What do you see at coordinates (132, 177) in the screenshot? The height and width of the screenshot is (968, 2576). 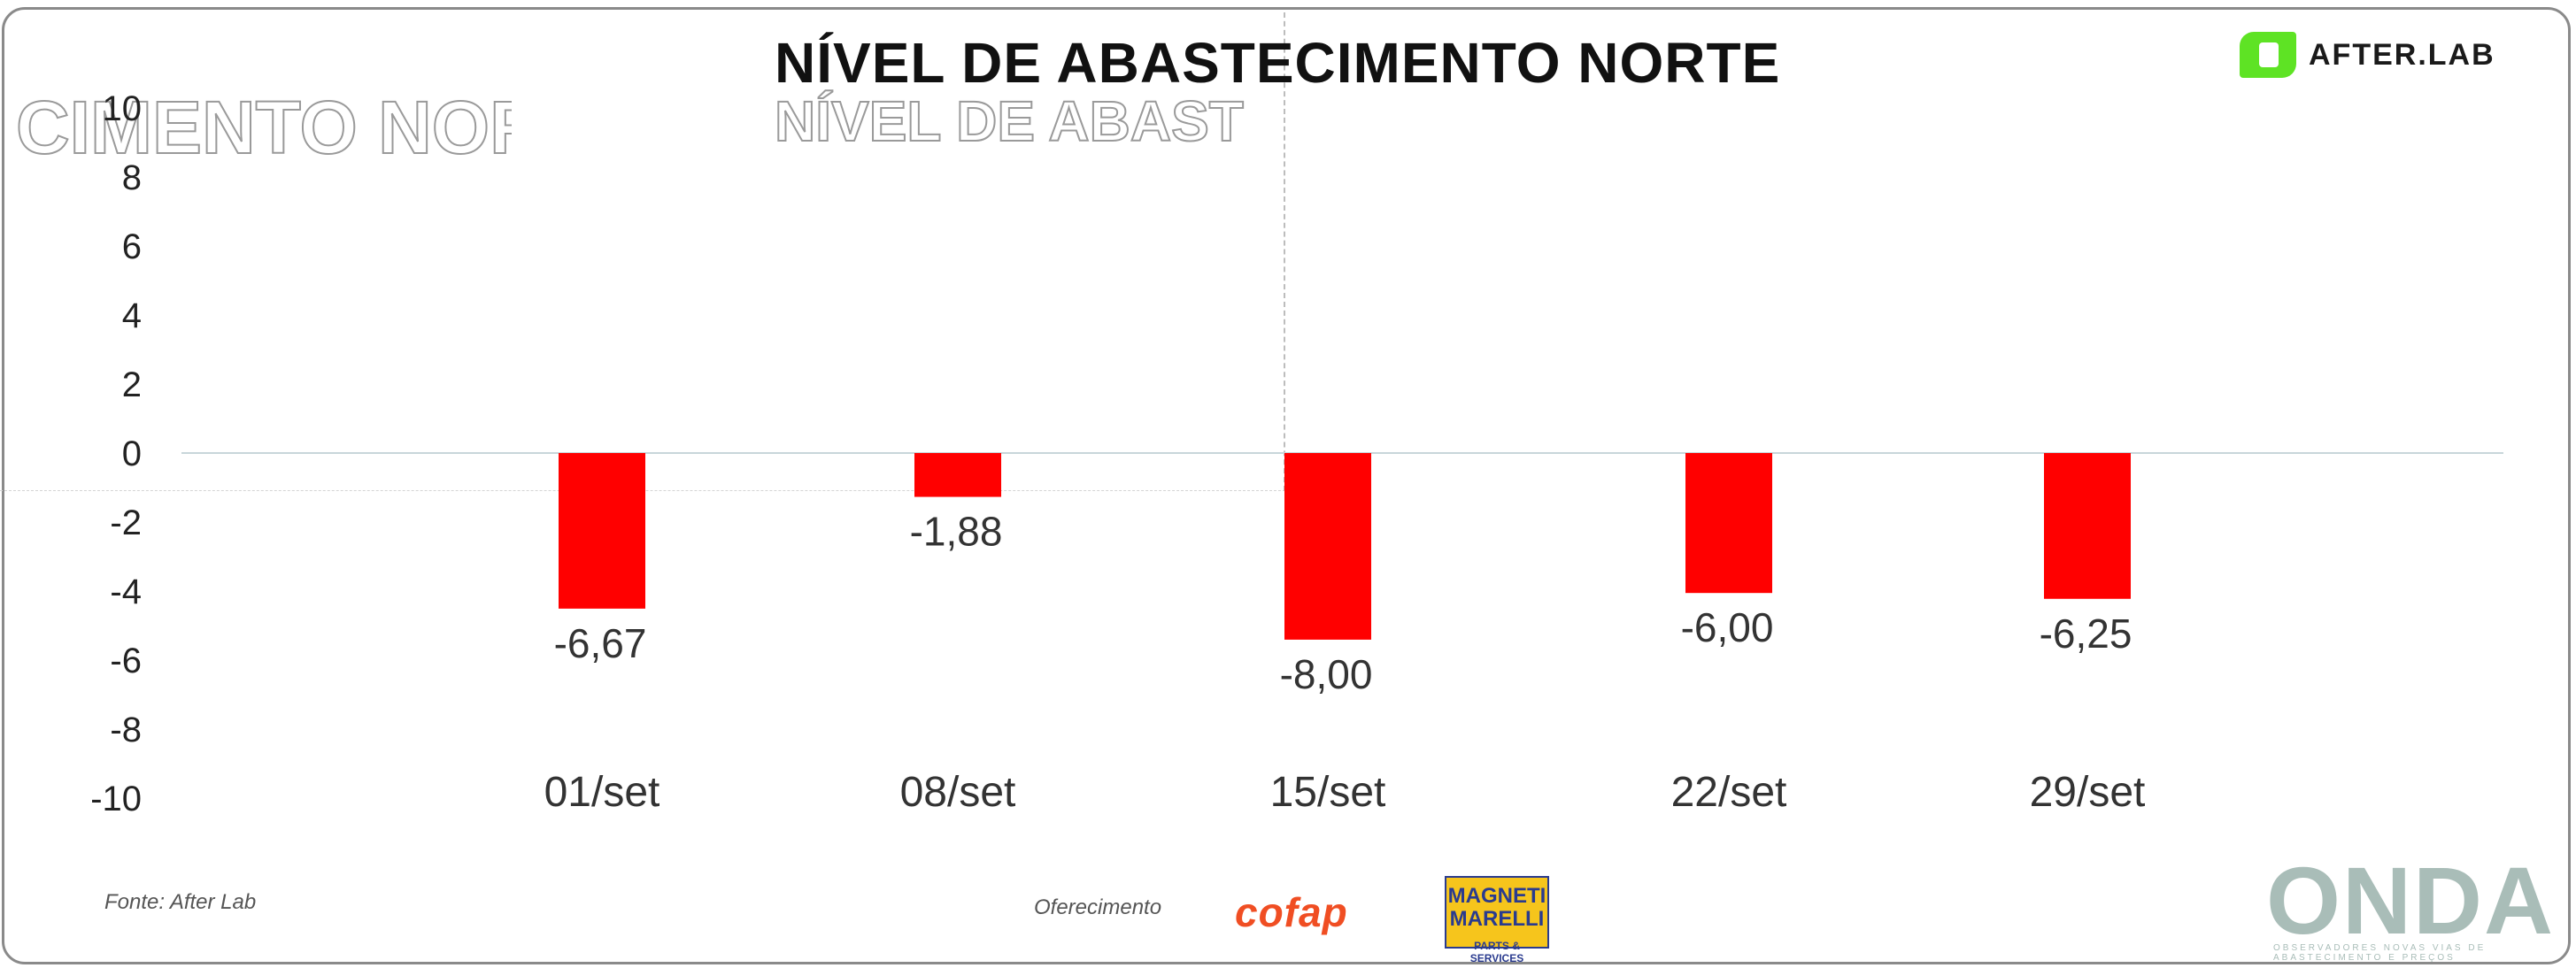 I see `y-tick-label: 8` at bounding box center [132, 177].